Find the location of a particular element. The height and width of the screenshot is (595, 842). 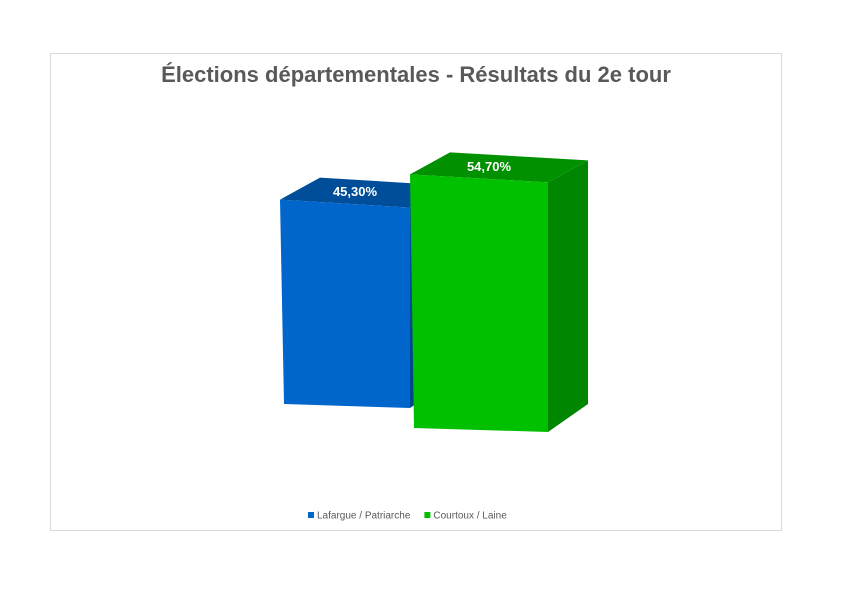

data-label: 45,30% is located at coordinates (355, 191).